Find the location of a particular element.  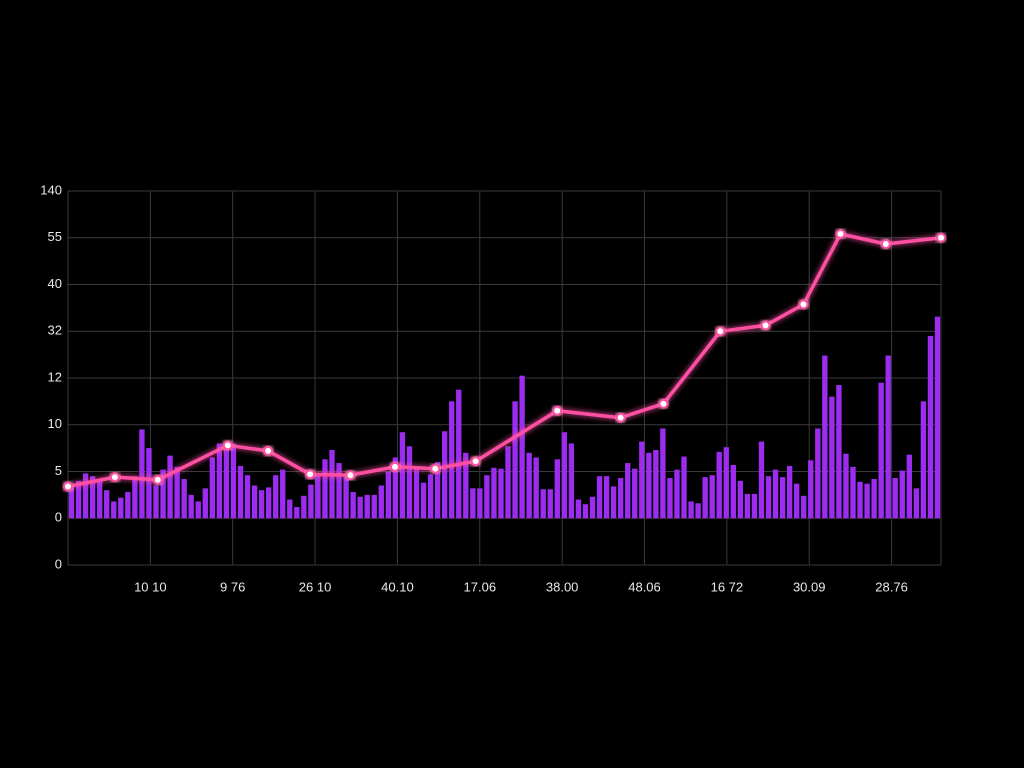

x-tick-label: 28.76 is located at coordinates (891, 586).